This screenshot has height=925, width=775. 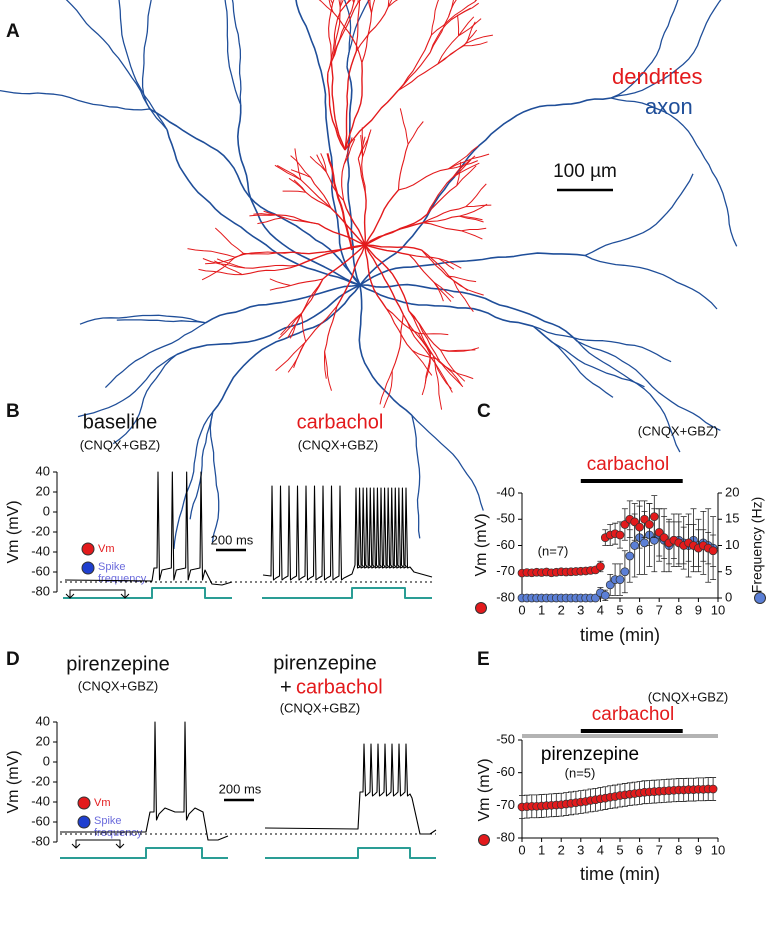 I want to click on trace-subtitle: (CNQX+GBZ), so click(x=118, y=685).